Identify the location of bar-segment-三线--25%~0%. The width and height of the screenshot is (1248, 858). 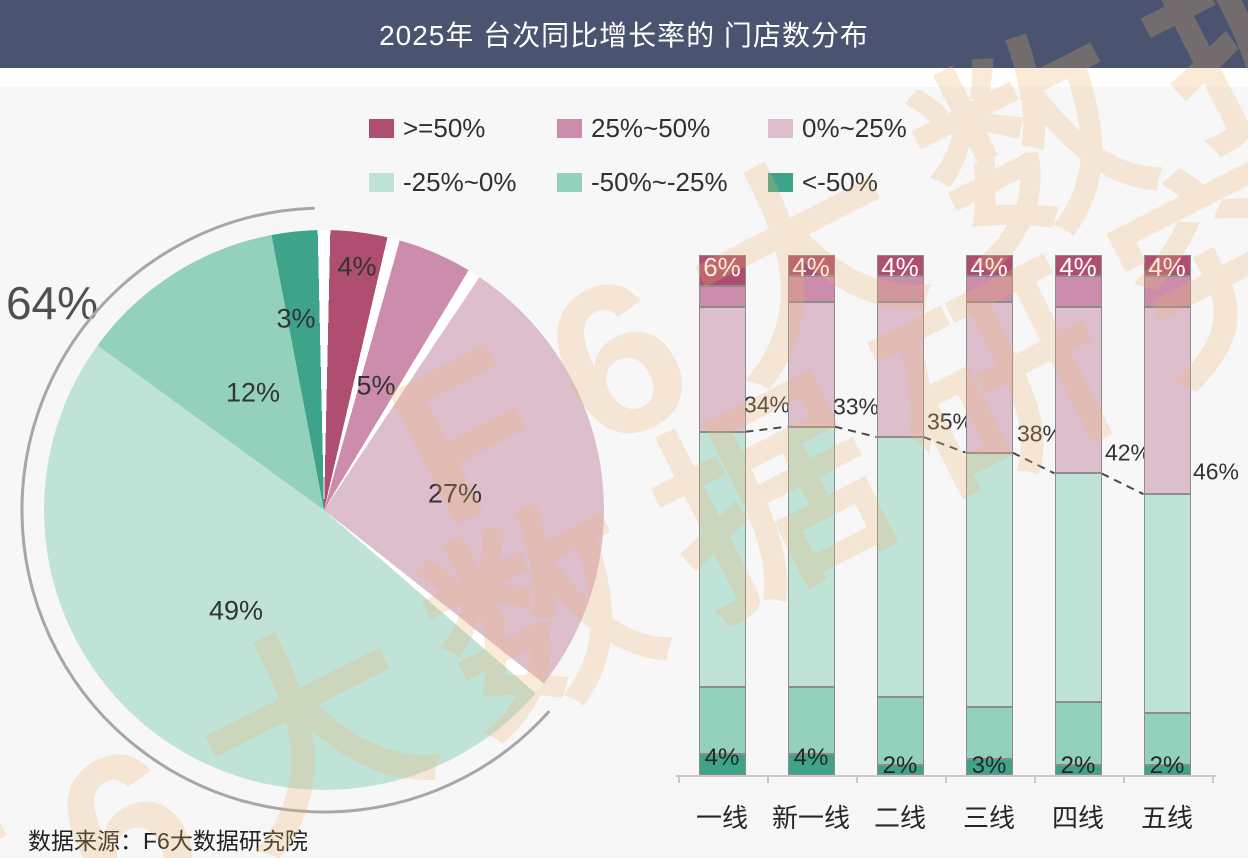
(989, 580).